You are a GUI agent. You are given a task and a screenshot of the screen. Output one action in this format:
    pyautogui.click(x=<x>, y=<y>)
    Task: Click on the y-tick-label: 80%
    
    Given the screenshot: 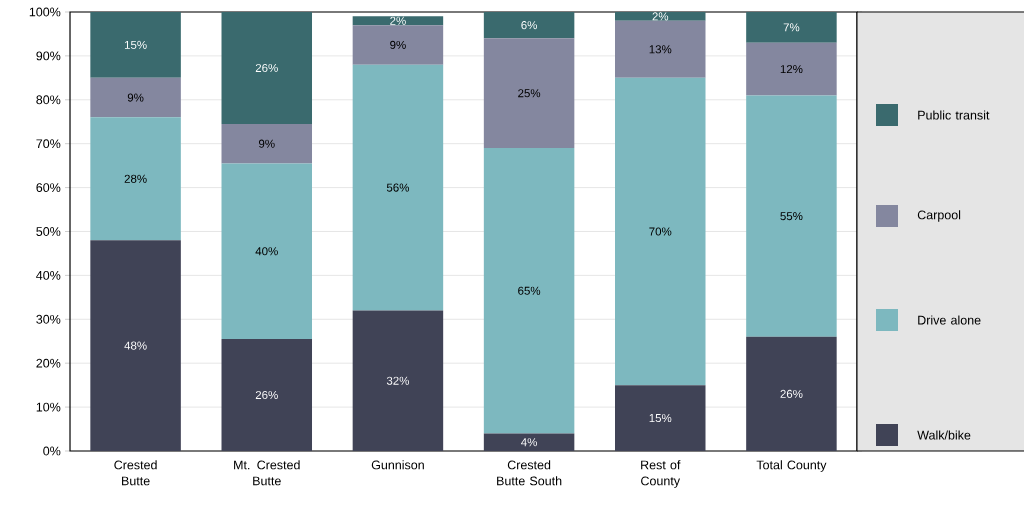 What is the action you would take?
    pyautogui.click(x=48, y=100)
    